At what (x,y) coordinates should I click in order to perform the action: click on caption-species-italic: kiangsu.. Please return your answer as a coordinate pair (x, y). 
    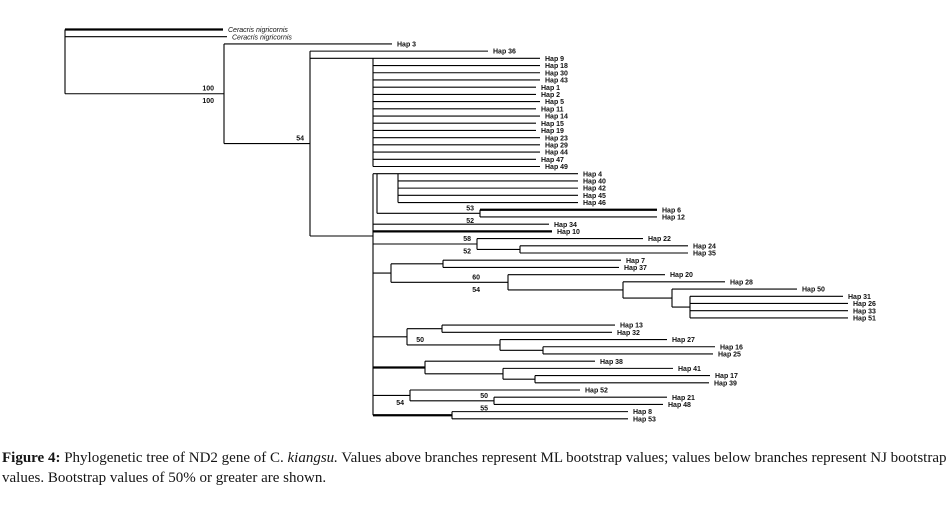
    Looking at the image, I should click on (312, 458).